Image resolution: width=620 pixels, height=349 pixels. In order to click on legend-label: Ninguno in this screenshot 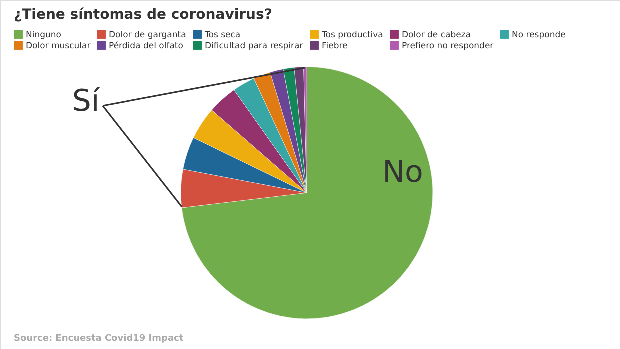, I will do `click(44, 35)`.